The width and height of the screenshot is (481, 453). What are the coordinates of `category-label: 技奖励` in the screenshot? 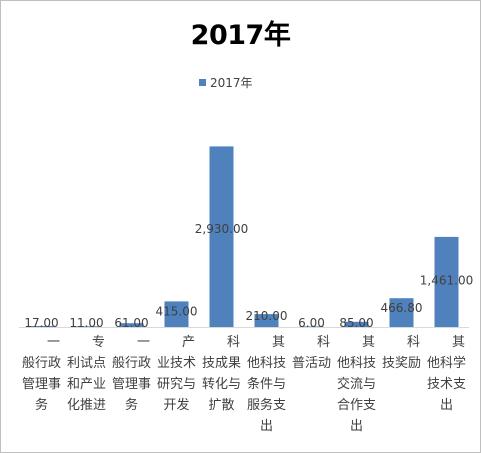 It's located at (401, 363).